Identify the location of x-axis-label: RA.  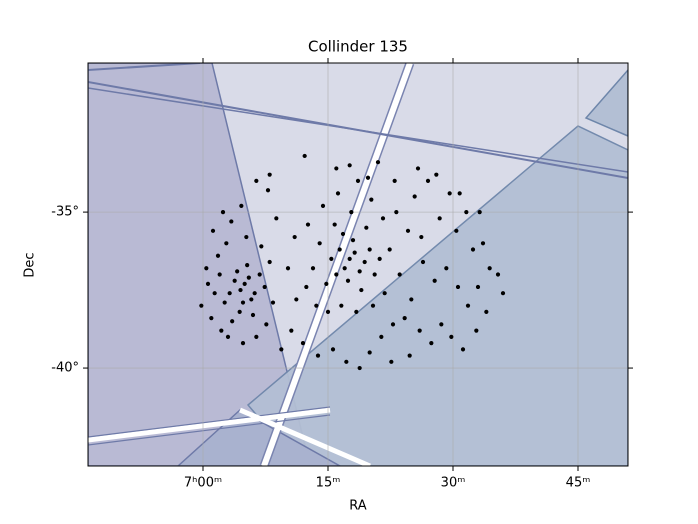
(358, 506).